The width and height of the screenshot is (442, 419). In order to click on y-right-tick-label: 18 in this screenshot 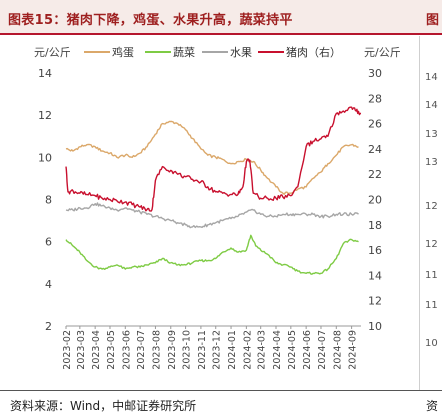, I will do `click(375, 225)`.